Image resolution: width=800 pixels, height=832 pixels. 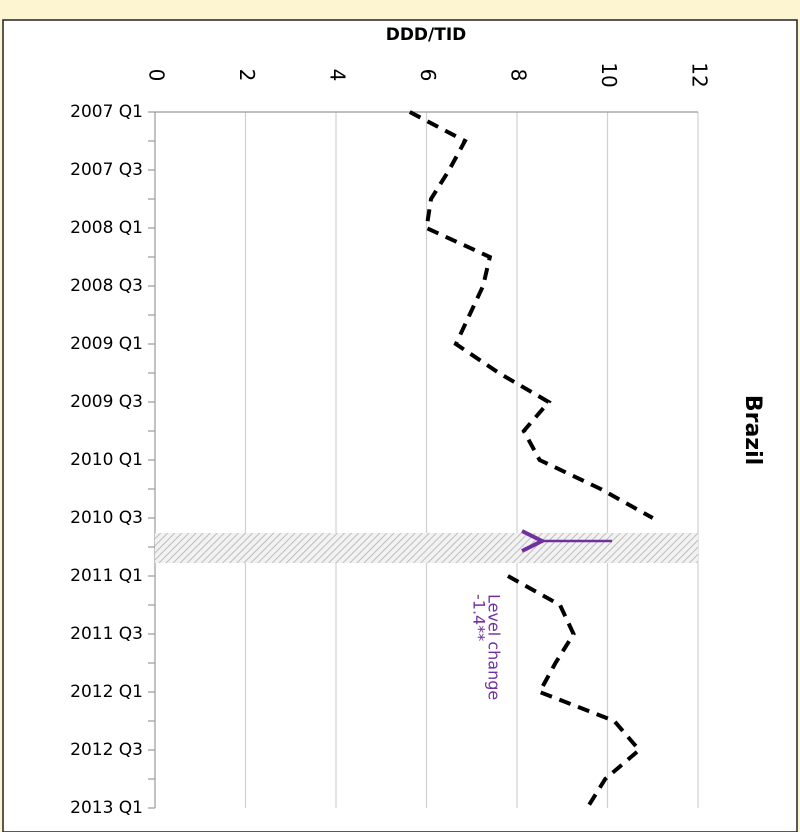 What do you see at coordinates (428, 75) in the screenshot?
I see `x-tick-label: 6` at bounding box center [428, 75].